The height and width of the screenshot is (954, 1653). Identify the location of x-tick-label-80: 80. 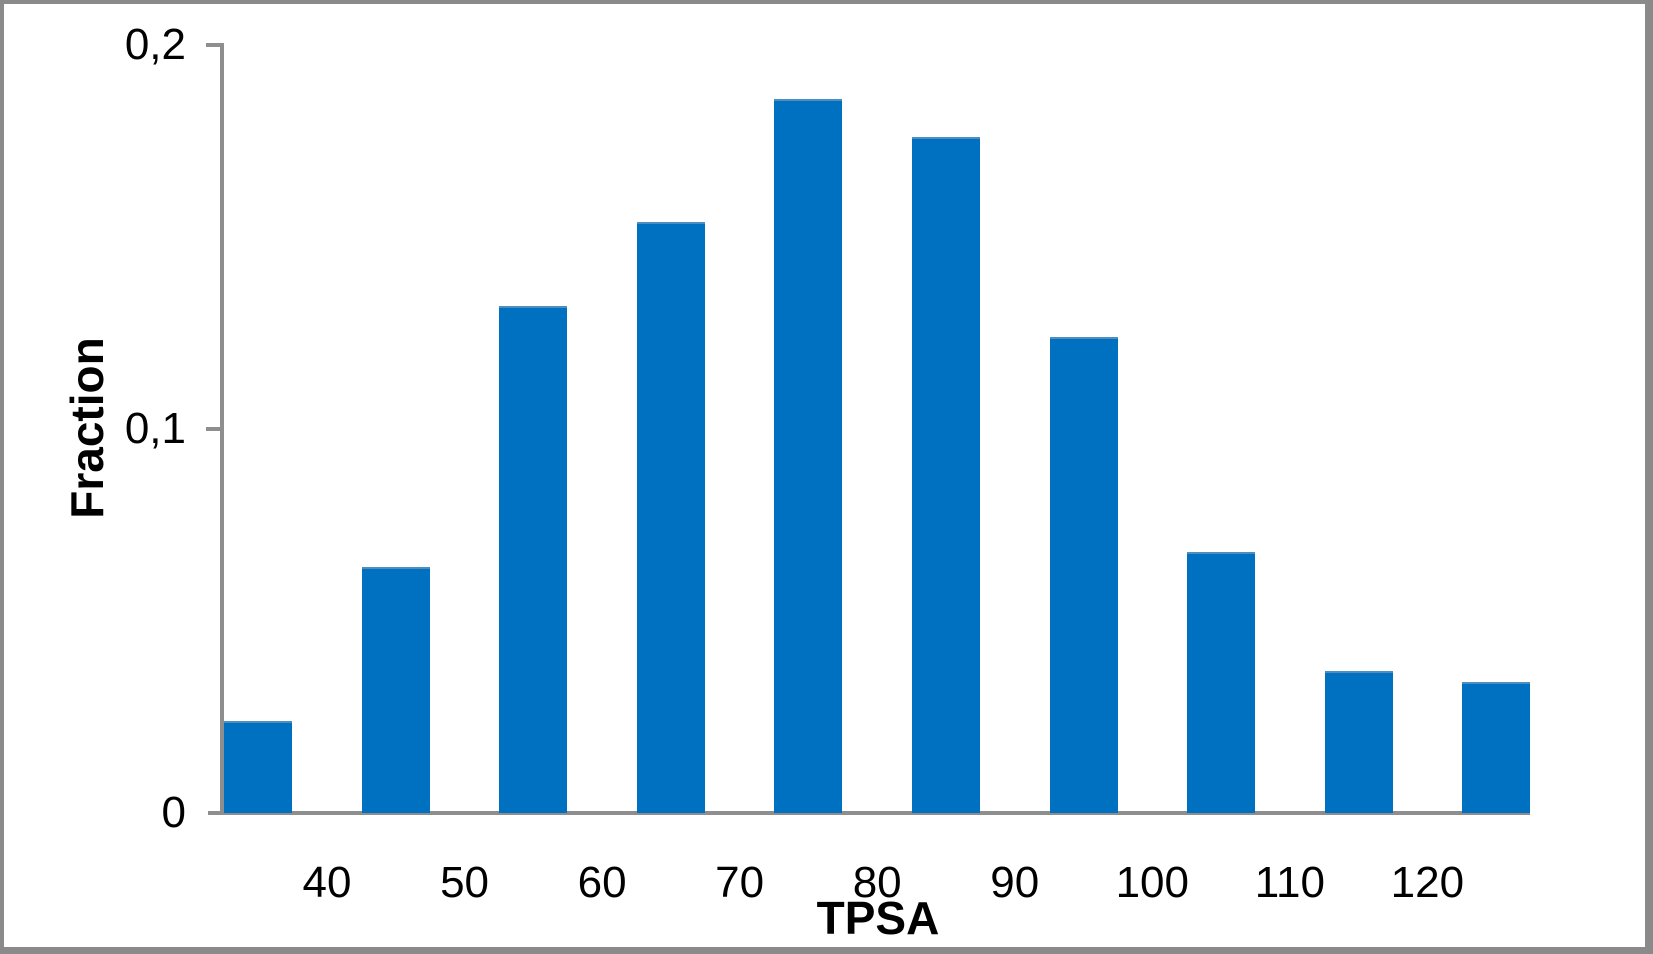
(877, 882).